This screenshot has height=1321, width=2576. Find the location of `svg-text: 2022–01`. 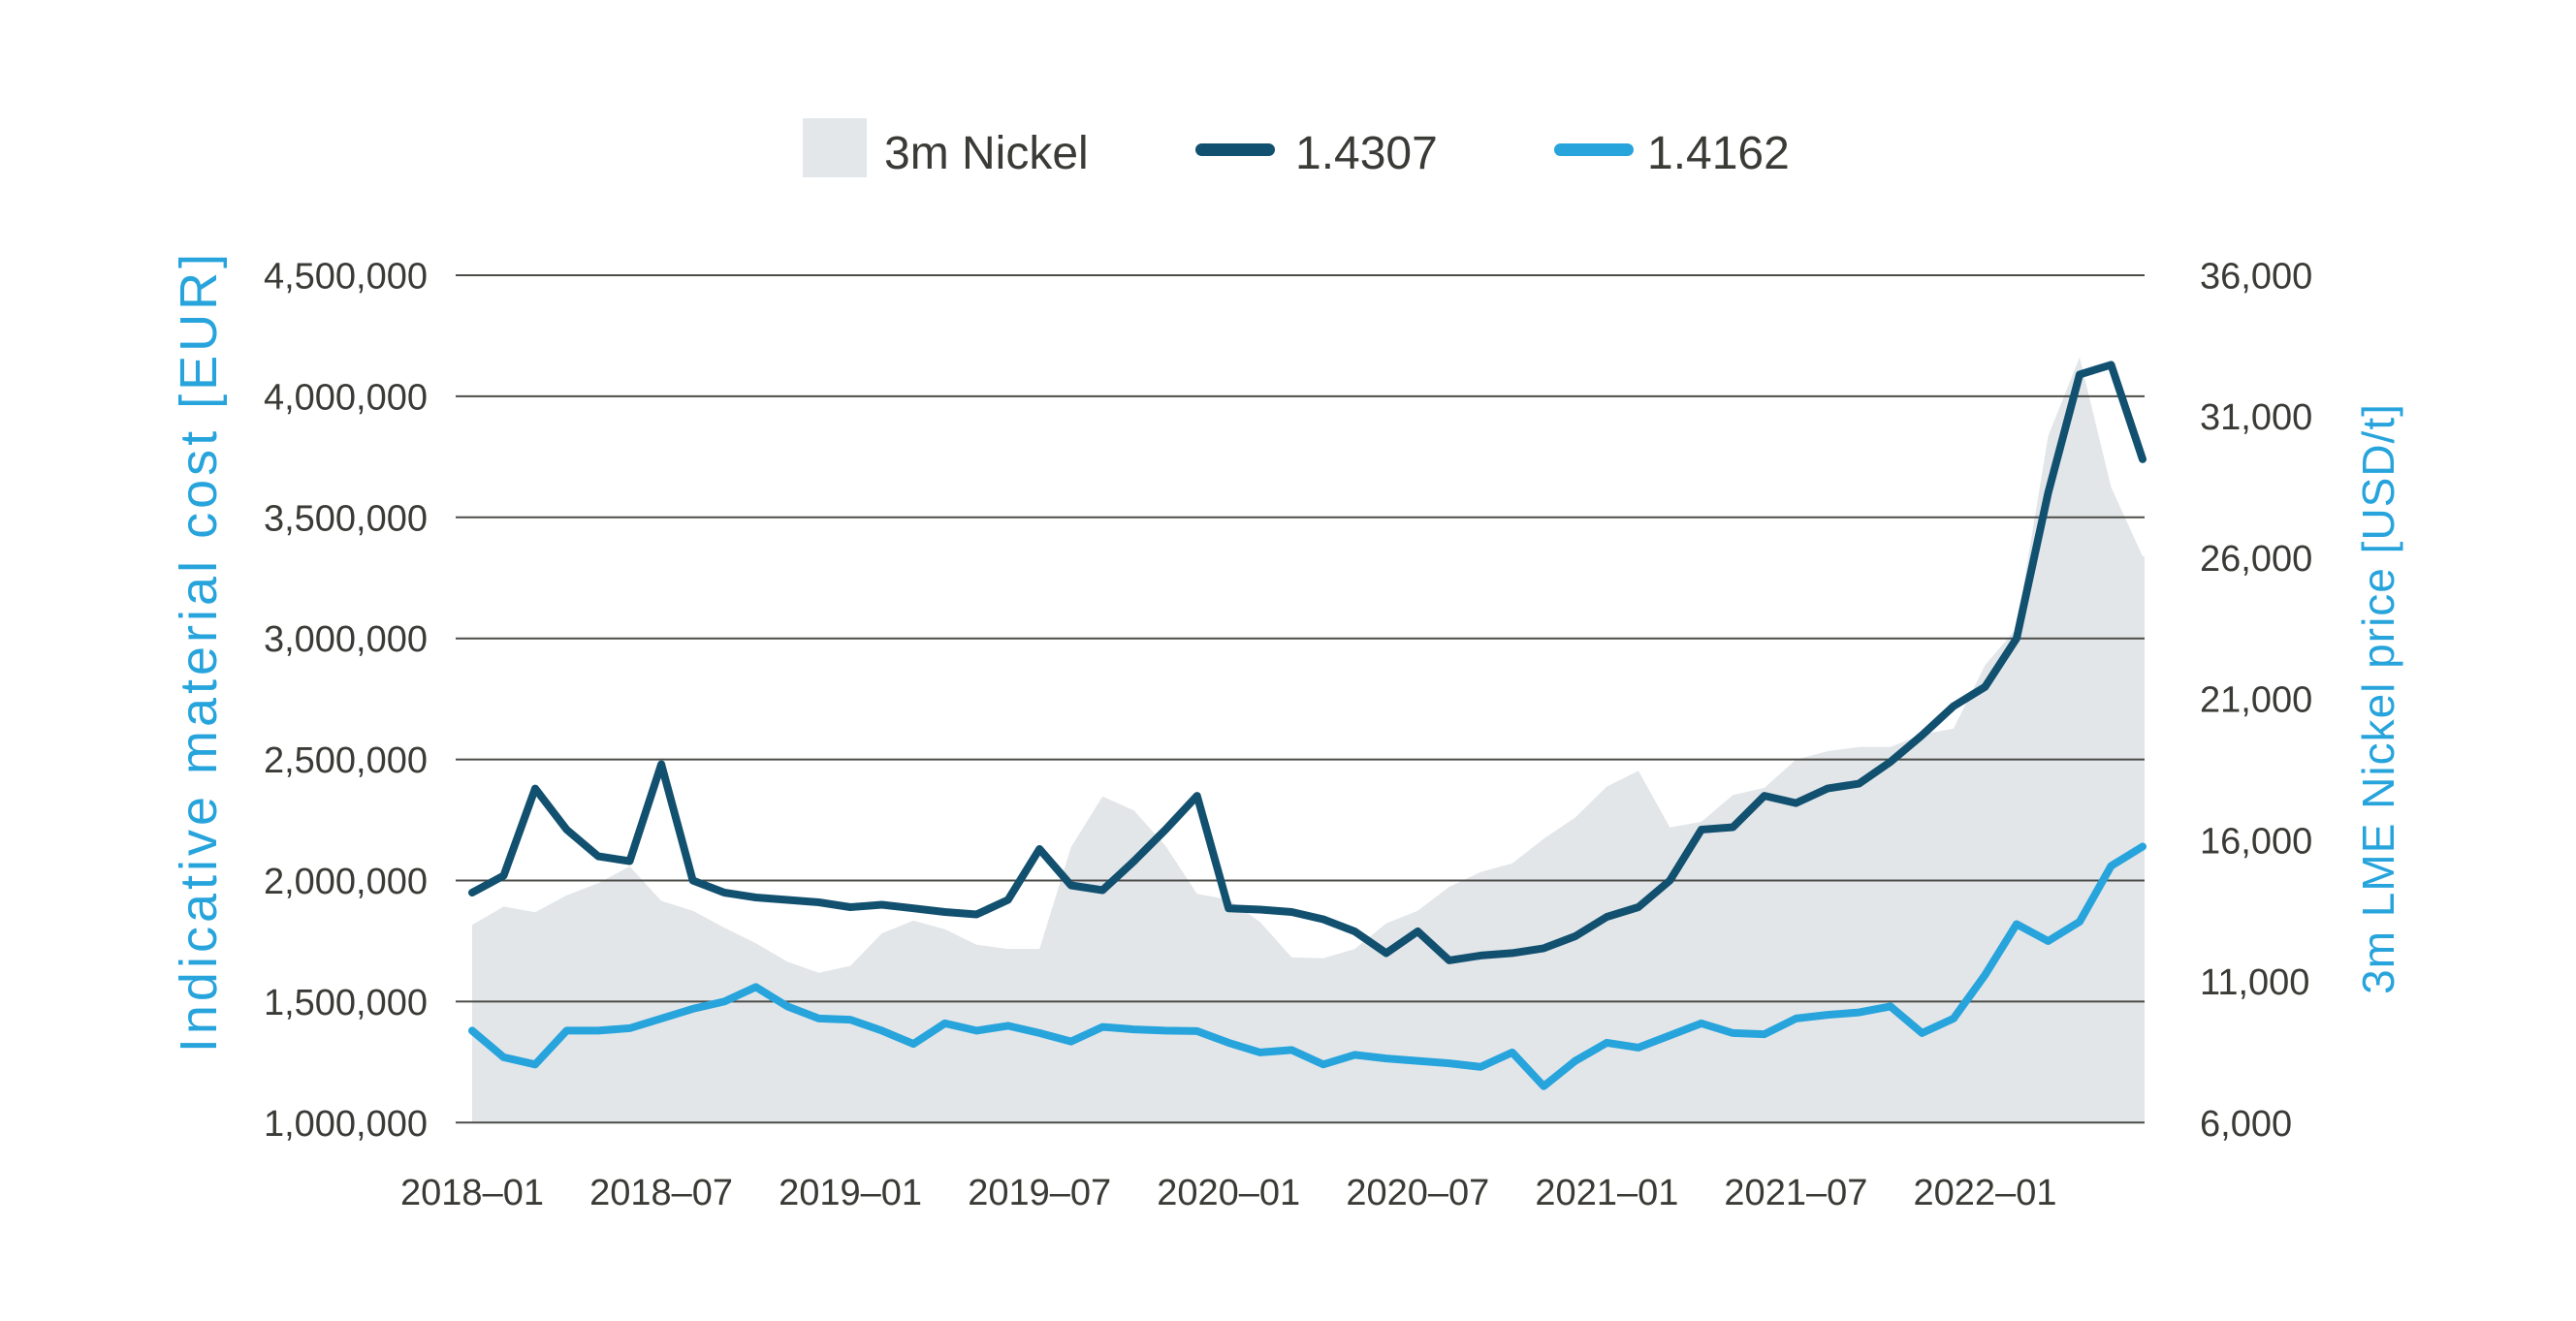

svg-text: 2022–01 is located at coordinates (1986, 1193).